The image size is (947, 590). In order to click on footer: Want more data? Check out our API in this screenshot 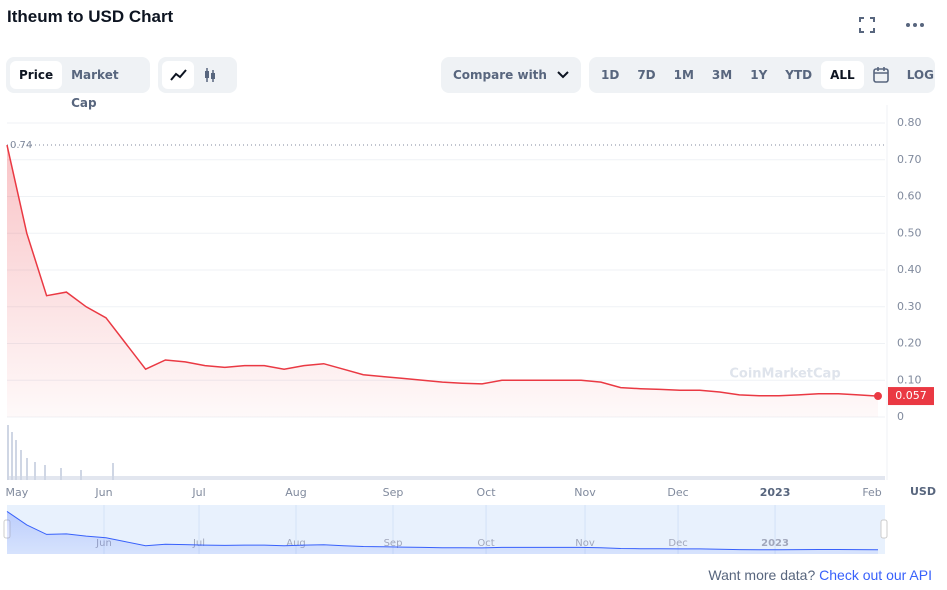, I will do `click(820, 575)`.